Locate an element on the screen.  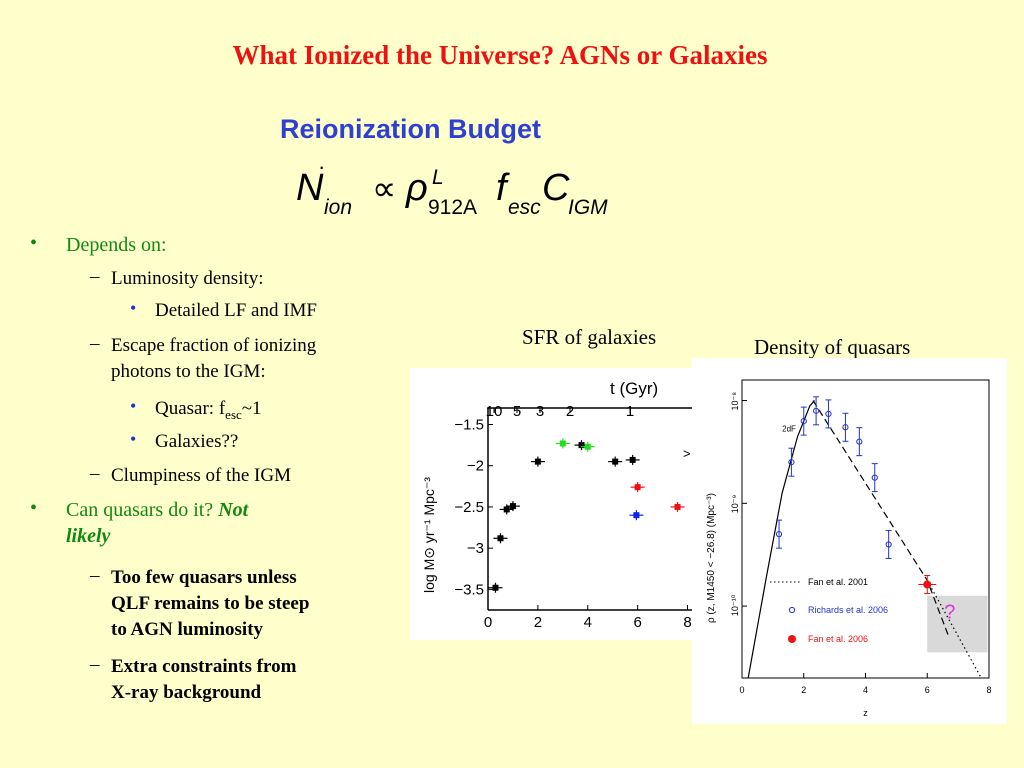
bullet-galaxies: Galaxies?? is located at coordinates (197, 441).